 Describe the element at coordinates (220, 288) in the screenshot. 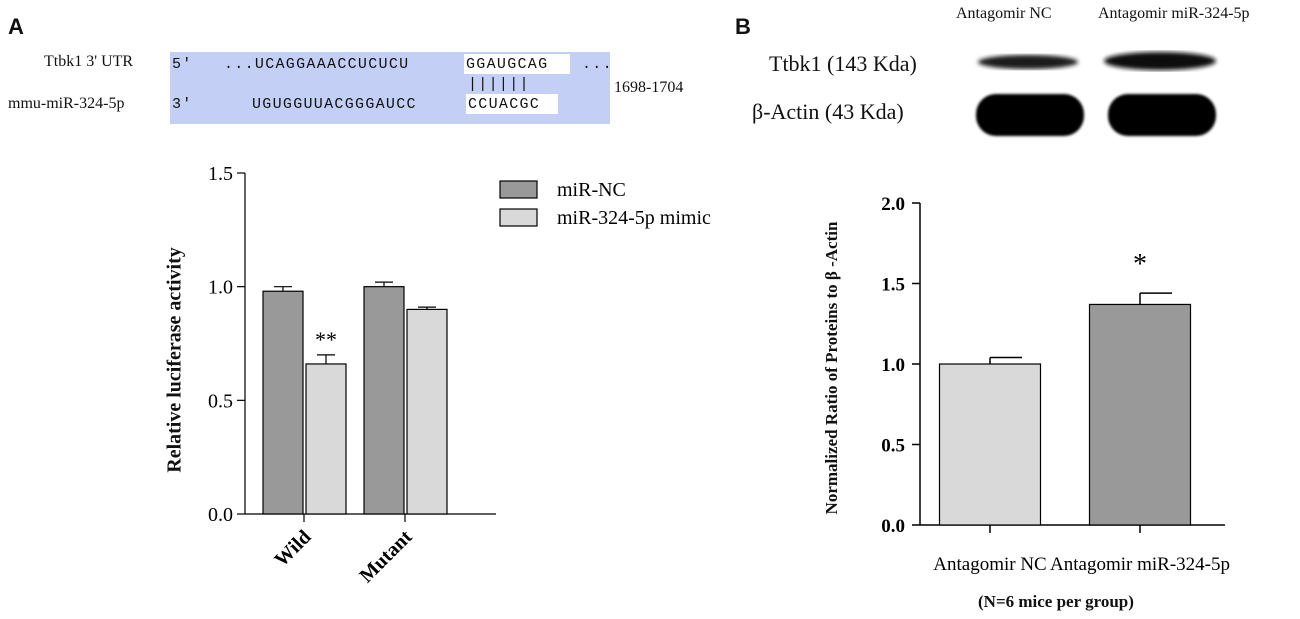

I see `luciferase-y-tick-label: 1.0` at that location.